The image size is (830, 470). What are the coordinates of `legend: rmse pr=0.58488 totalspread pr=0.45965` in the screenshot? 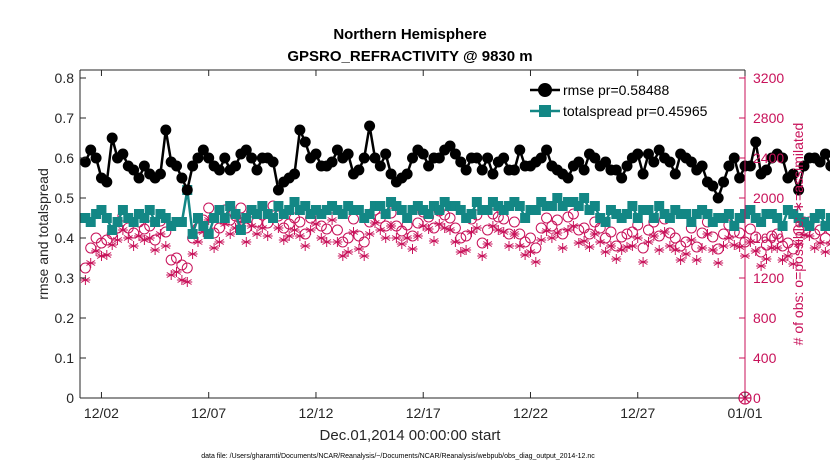 It's located at (619, 100).